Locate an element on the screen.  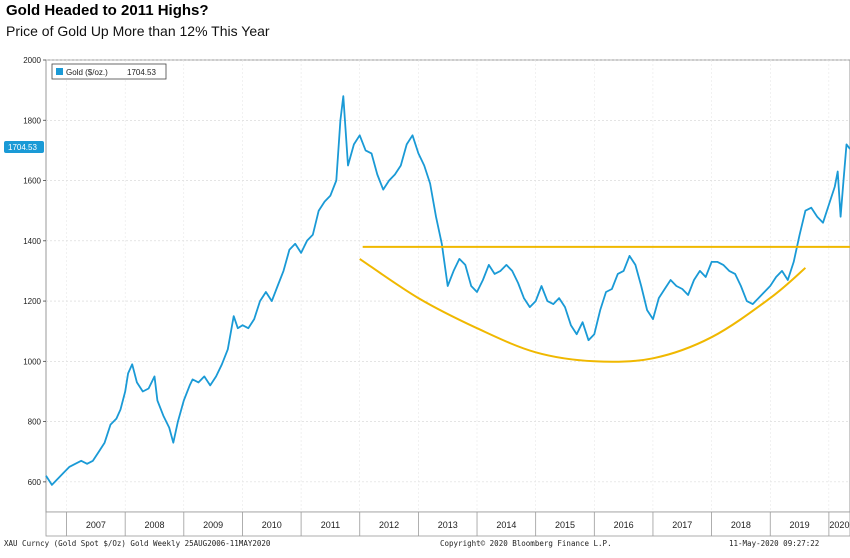
page-subtitle: Price of Gold Up More than 12% This Year is located at coordinates (138, 31).